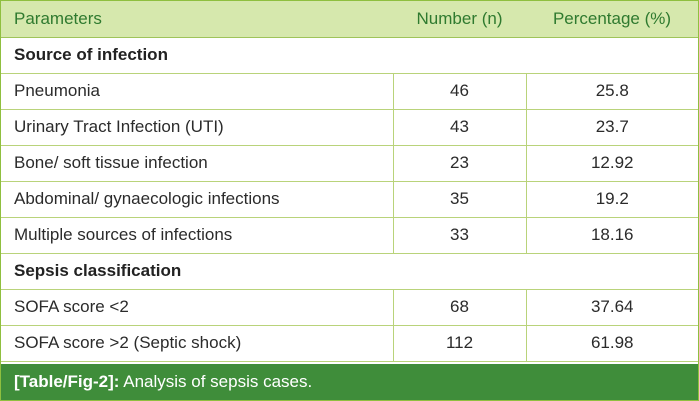 This screenshot has width=699, height=401. What do you see at coordinates (197, 307) in the screenshot?
I see `row-label: SOFA score <2` at bounding box center [197, 307].